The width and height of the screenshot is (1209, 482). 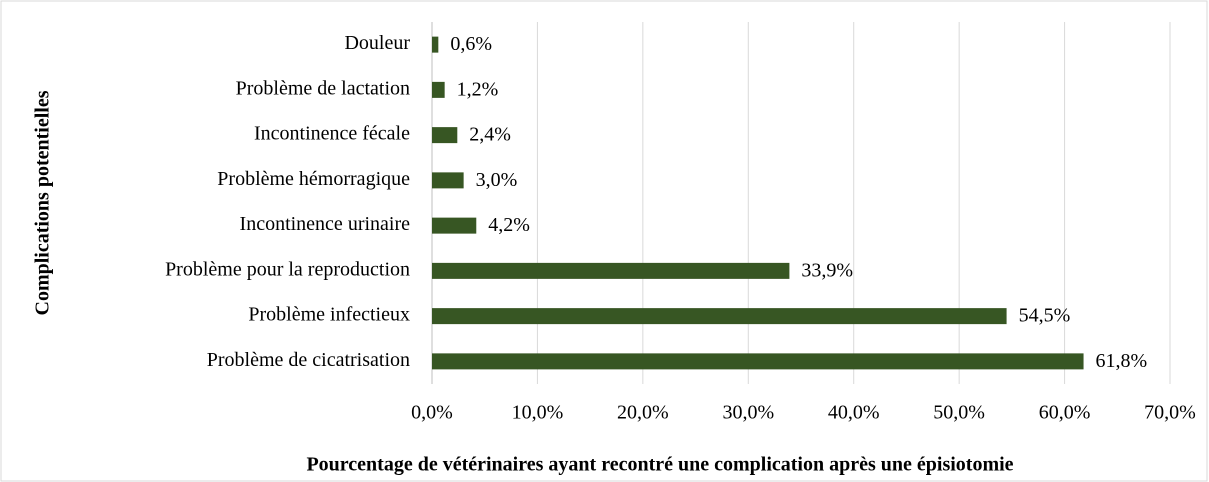 I want to click on y-tick-label: Problème hémorragique, so click(x=313, y=179).